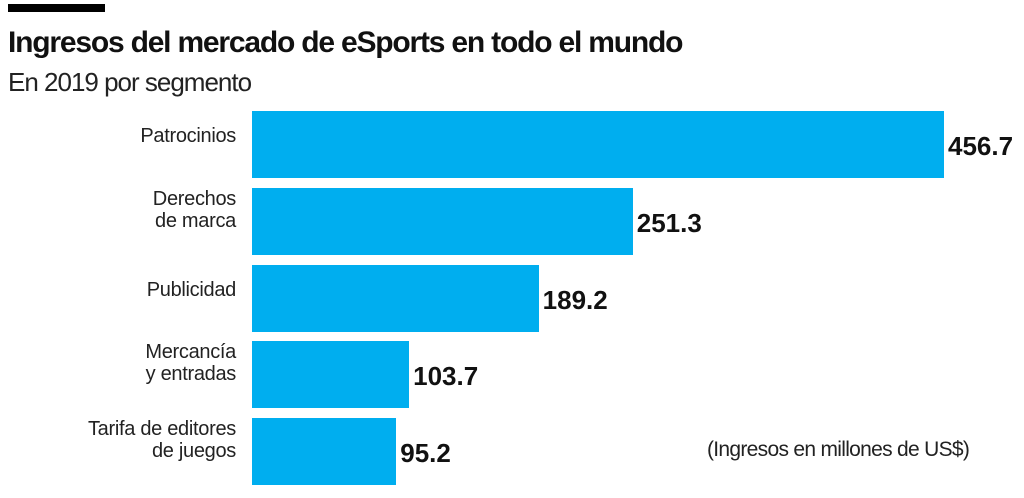 This screenshot has width=1024, height=498. Describe the element at coordinates (190, 352) in the screenshot. I see `category-label-line: Mercancía` at that location.